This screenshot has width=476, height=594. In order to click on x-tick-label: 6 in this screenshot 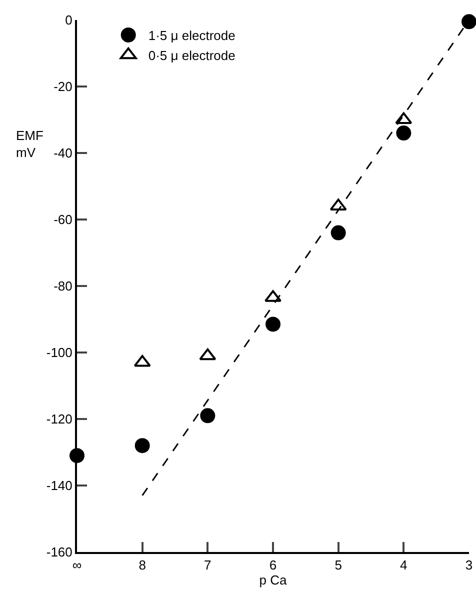, I will do `click(273, 565)`.